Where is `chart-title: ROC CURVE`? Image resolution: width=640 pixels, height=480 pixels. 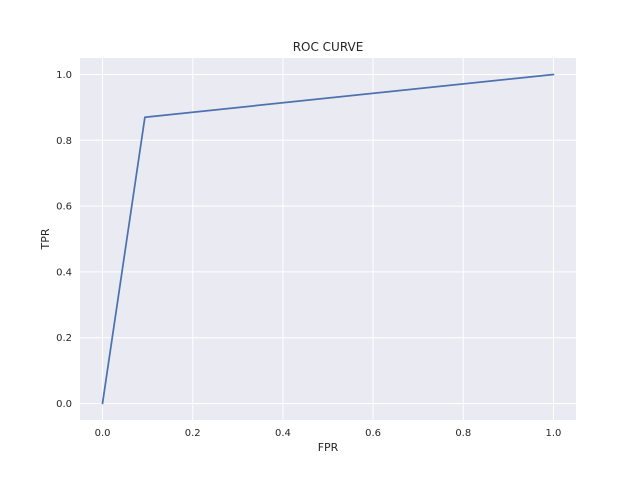 chart-title: ROC CURVE is located at coordinates (328, 47).